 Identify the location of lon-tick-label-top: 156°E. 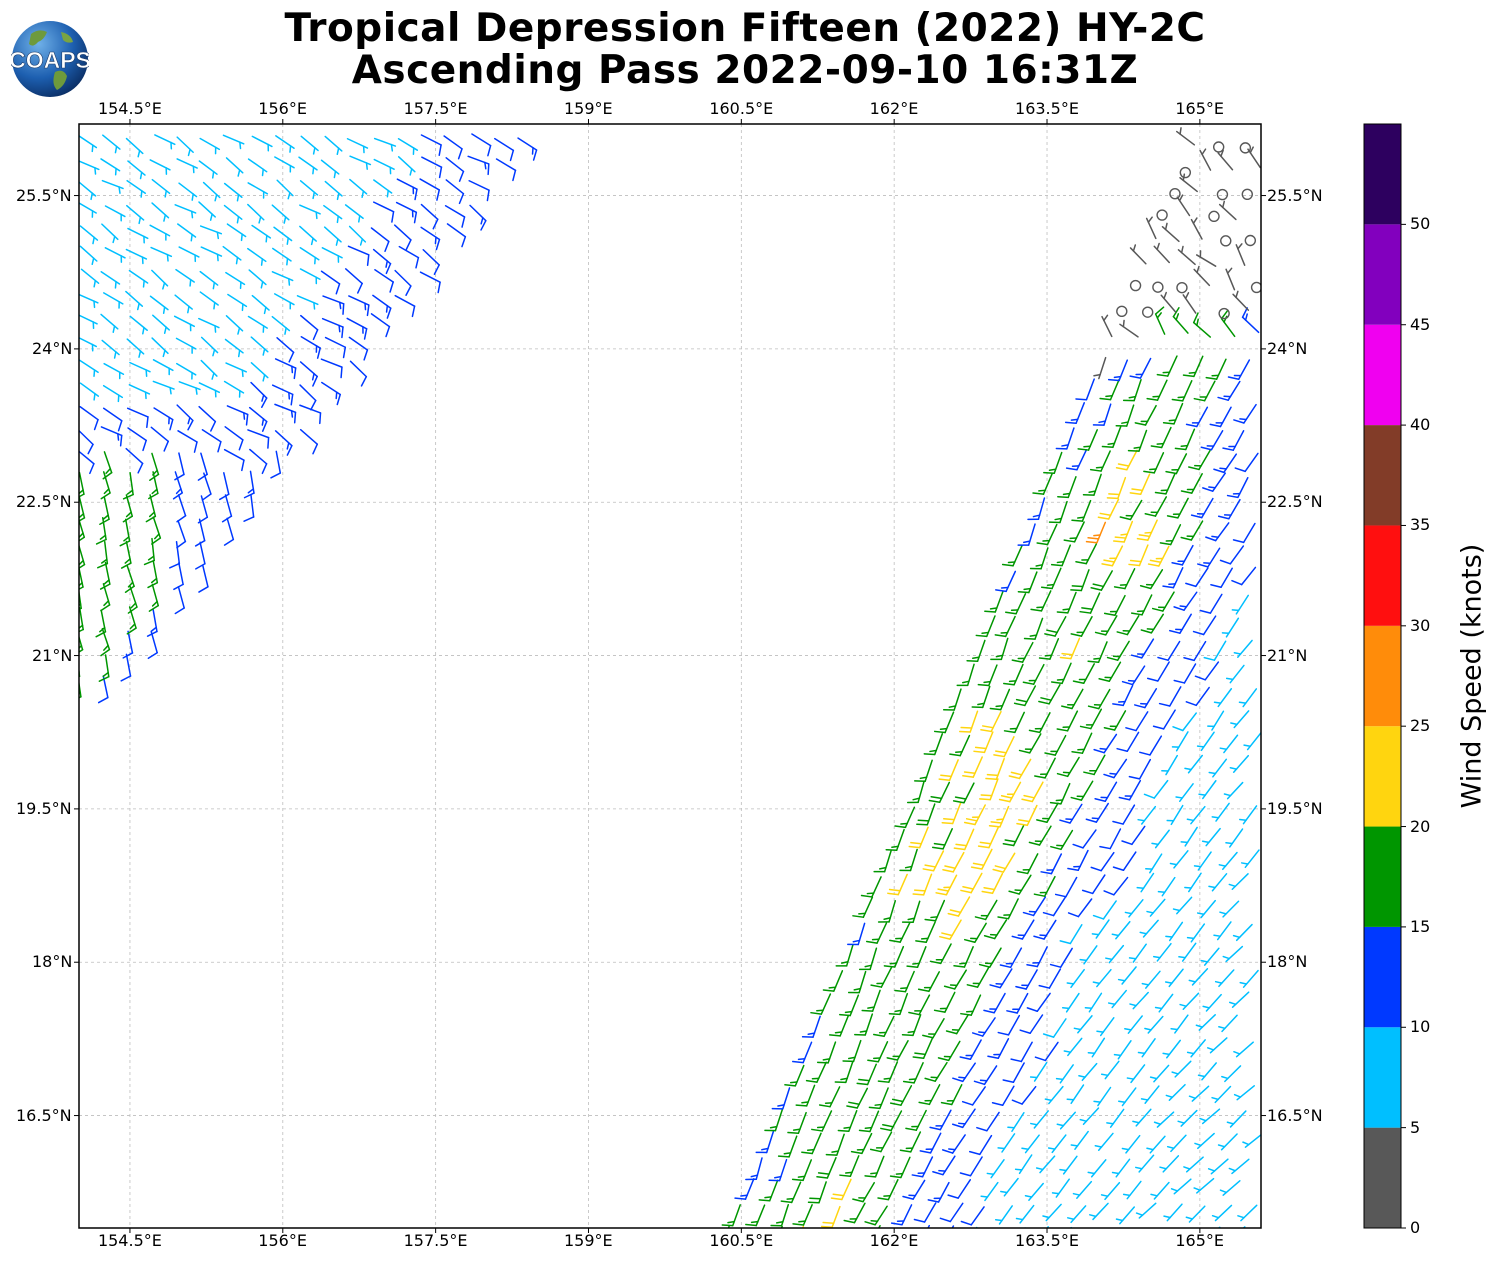
(282, 108).